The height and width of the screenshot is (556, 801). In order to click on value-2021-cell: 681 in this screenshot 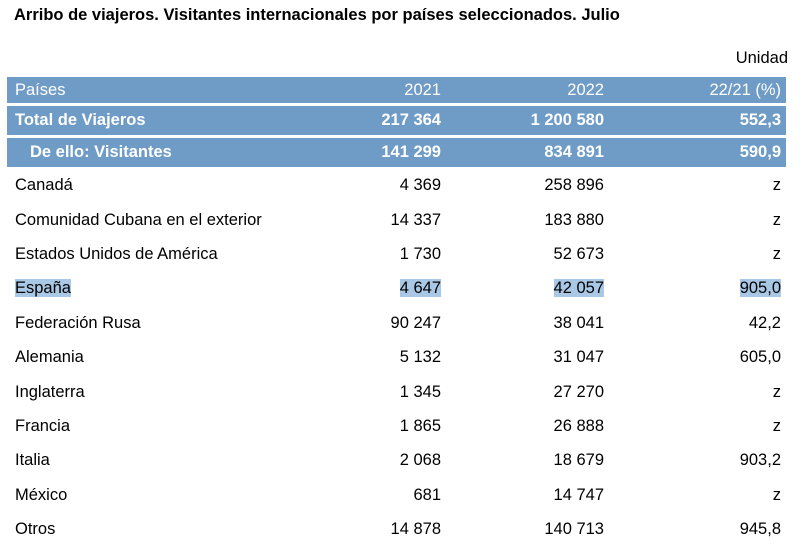, I will do `click(427, 494)`.